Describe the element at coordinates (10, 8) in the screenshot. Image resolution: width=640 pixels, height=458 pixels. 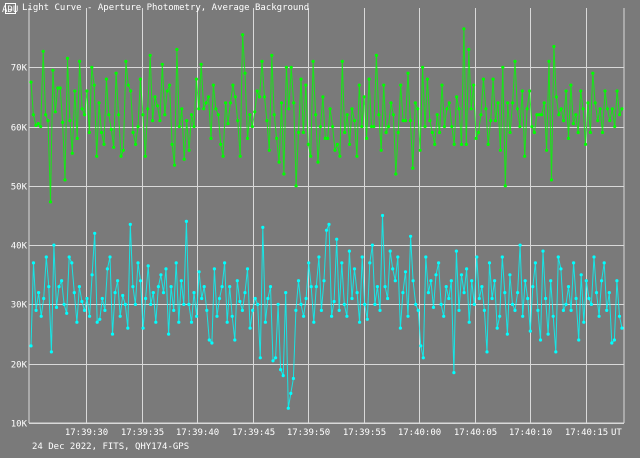
I see `light-curve-app-icon: ⌁` at that location.